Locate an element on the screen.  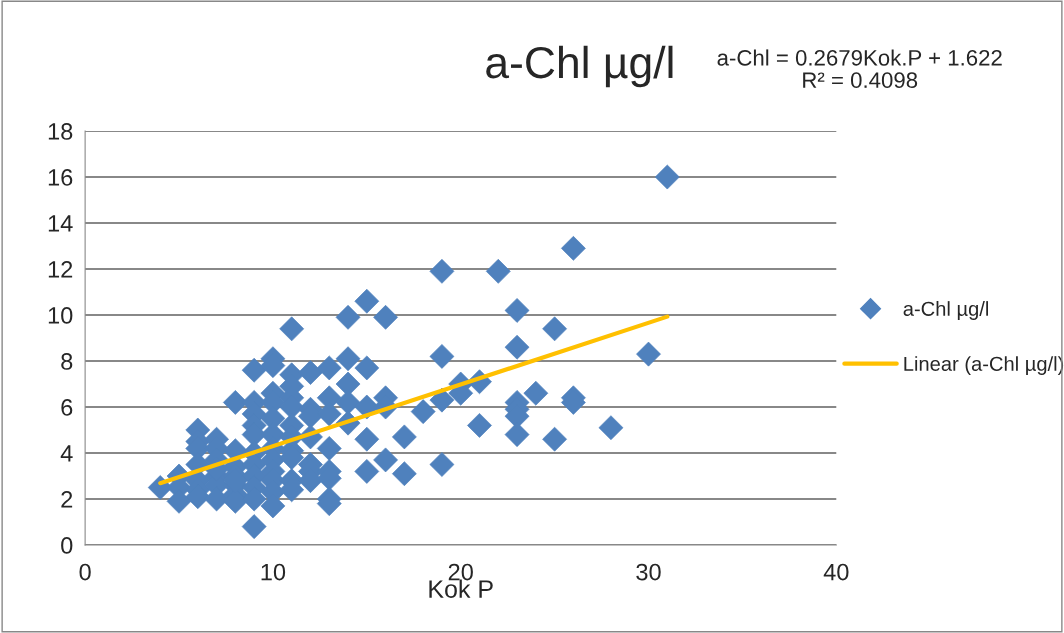
y-tick-label: 2 is located at coordinates (67, 499).